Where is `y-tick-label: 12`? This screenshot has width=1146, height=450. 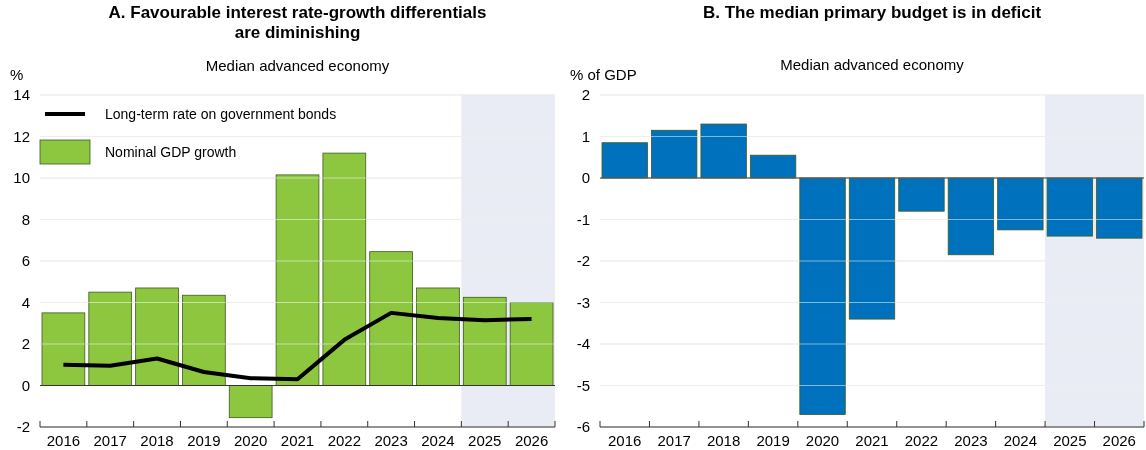 y-tick-label: 12 is located at coordinates (21, 136).